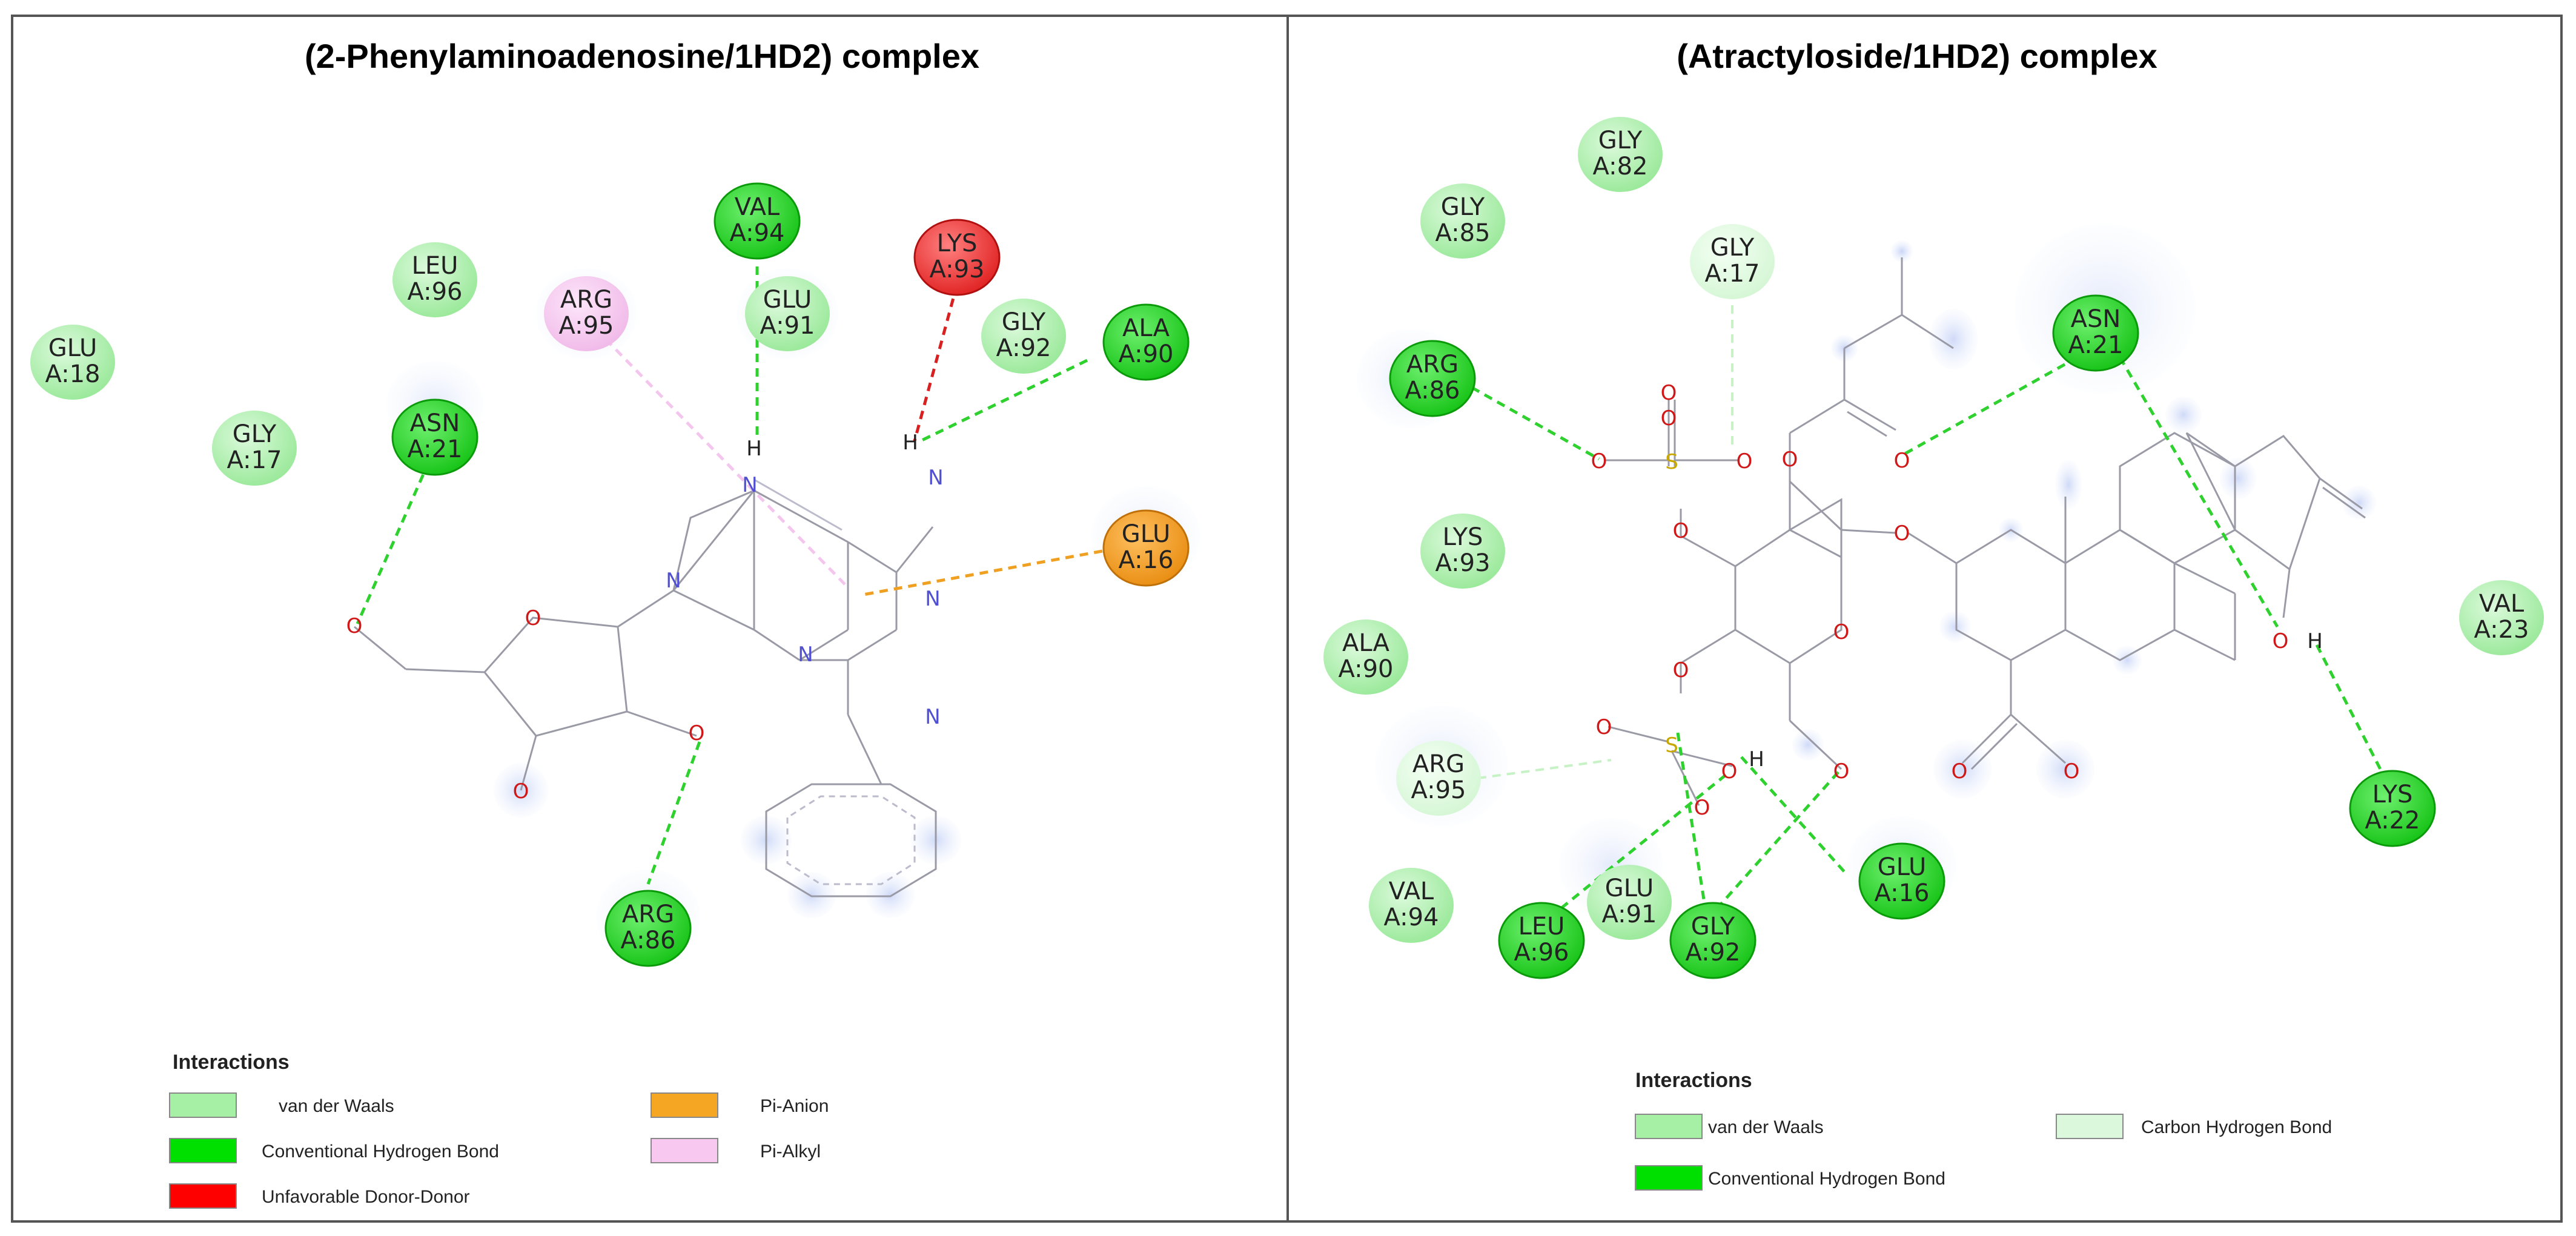  Describe the element at coordinates (1146, 328) in the screenshot. I see `residue-name: ALA` at that location.